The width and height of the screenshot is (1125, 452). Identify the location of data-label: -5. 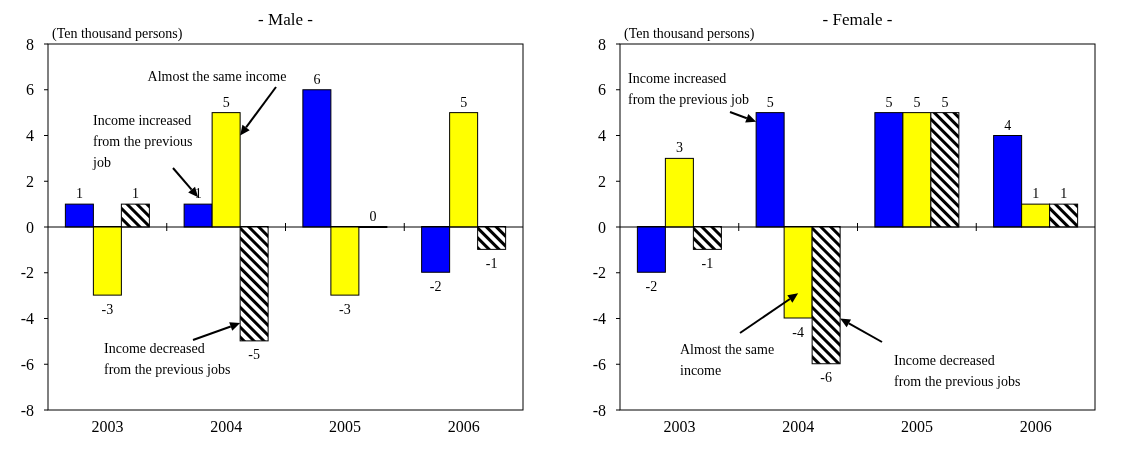
(254, 355).